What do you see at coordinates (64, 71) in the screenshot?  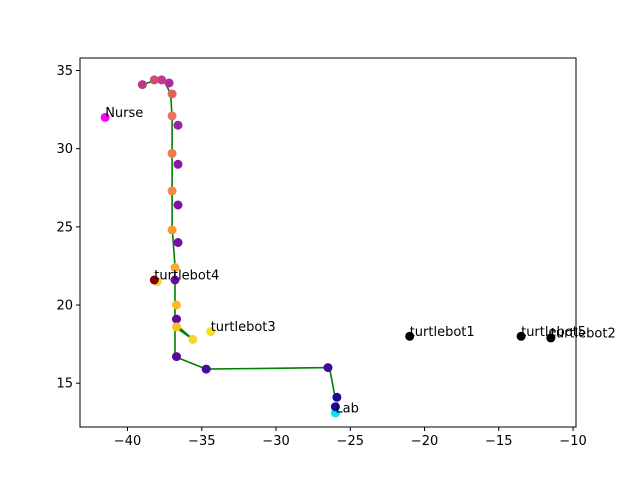 I see `y-tick-label: 35` at bounding box center [64, 71].